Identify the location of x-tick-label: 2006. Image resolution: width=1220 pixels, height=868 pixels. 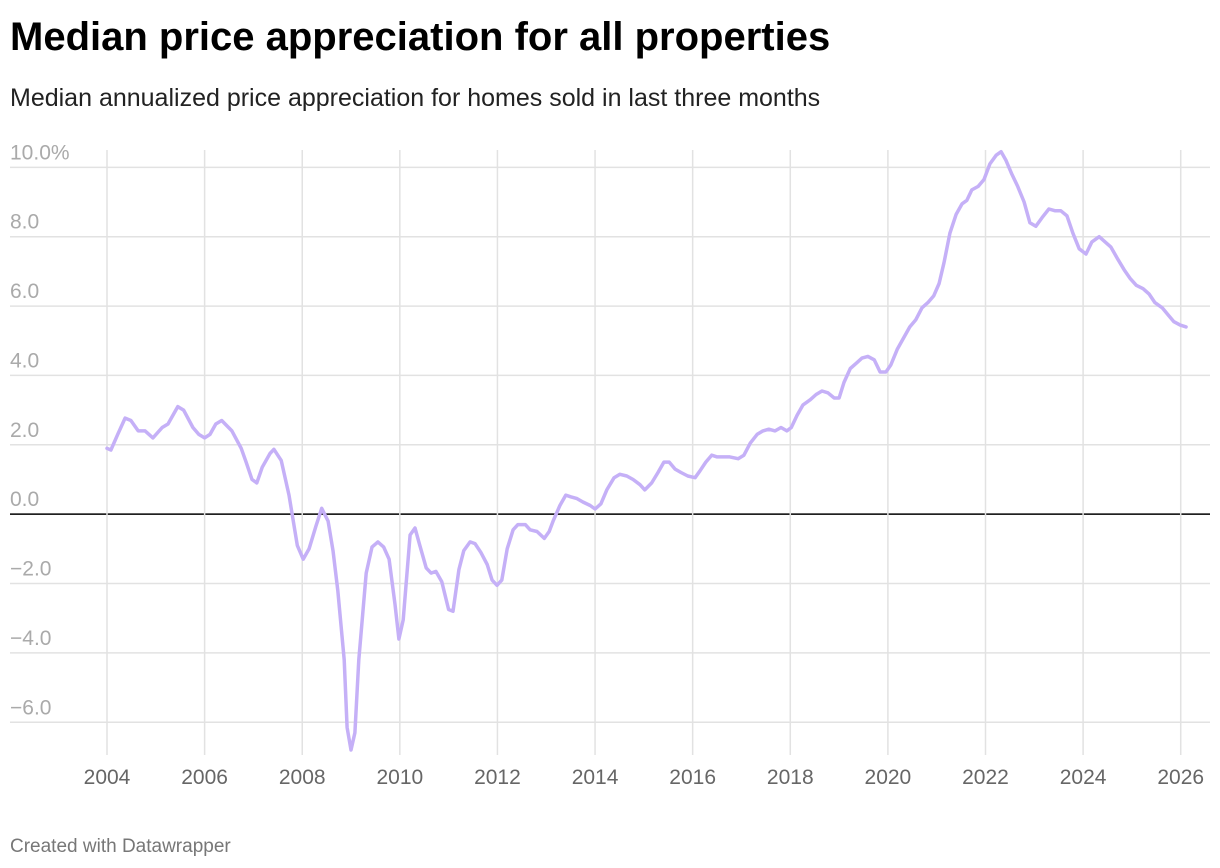
(204, 777).